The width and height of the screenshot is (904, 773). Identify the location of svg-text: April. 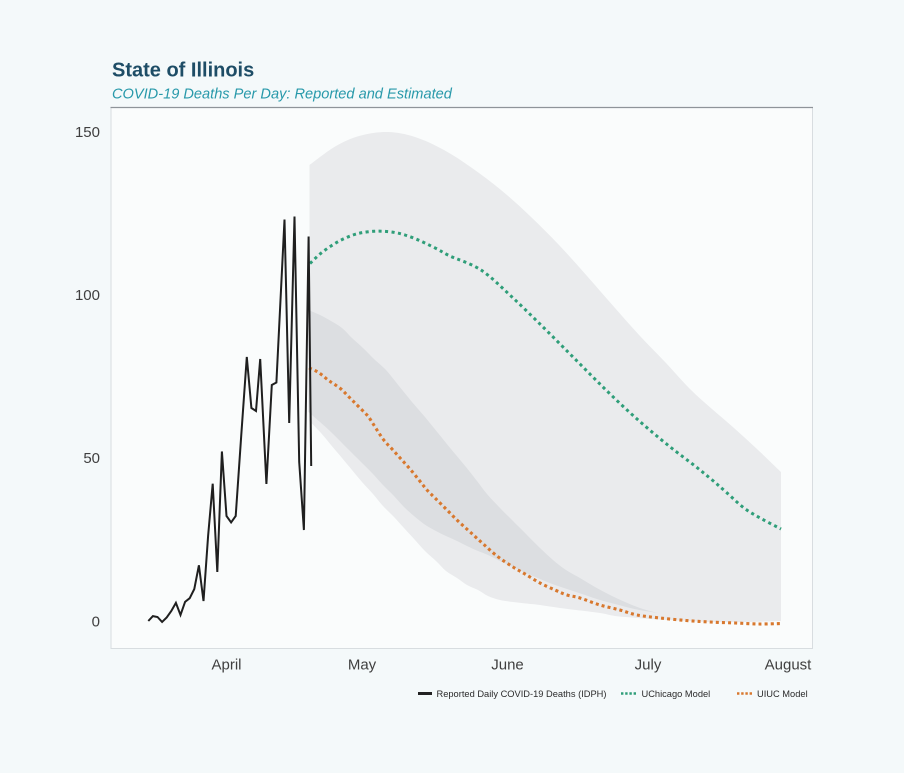
(226, 665).